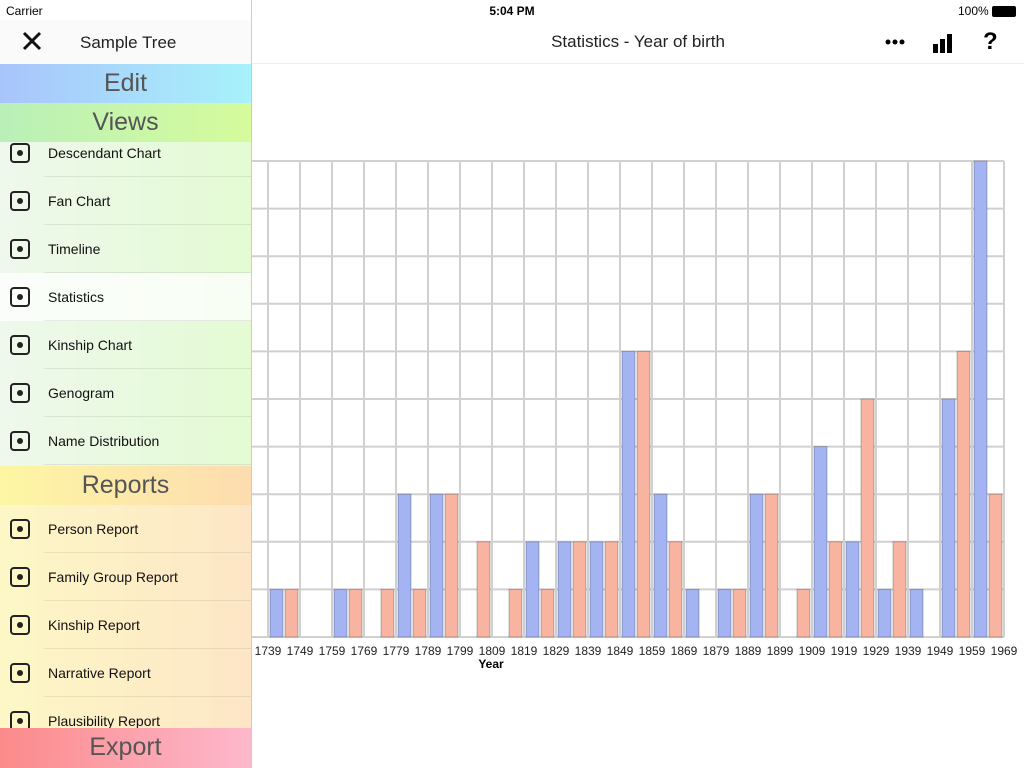 This screenshot has width=1024, height=768. I want to click on nav-title: Statistics - Year of birth, so click(638, 41).